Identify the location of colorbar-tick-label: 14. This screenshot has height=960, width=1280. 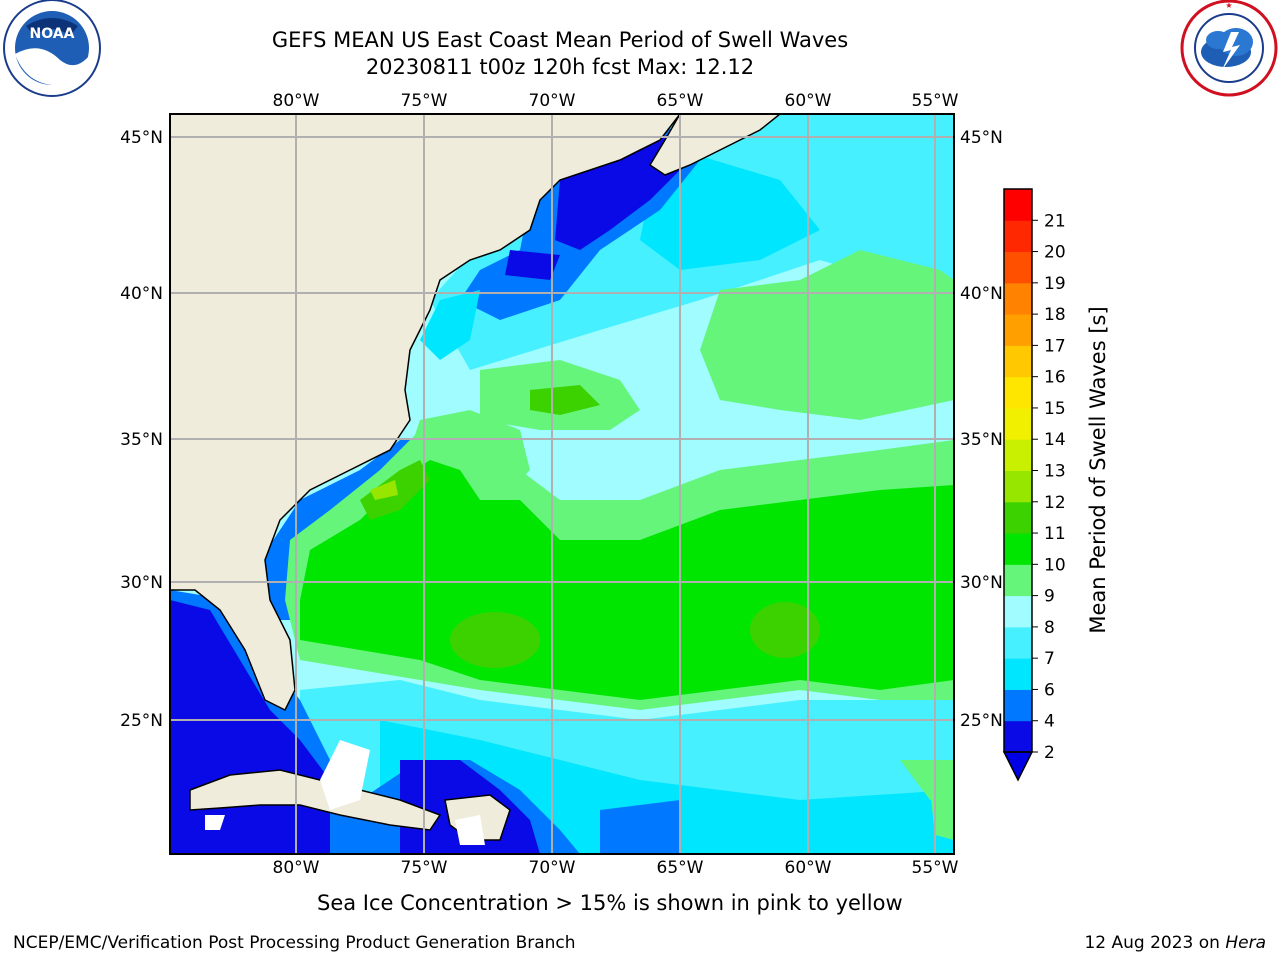
(1055, 440).